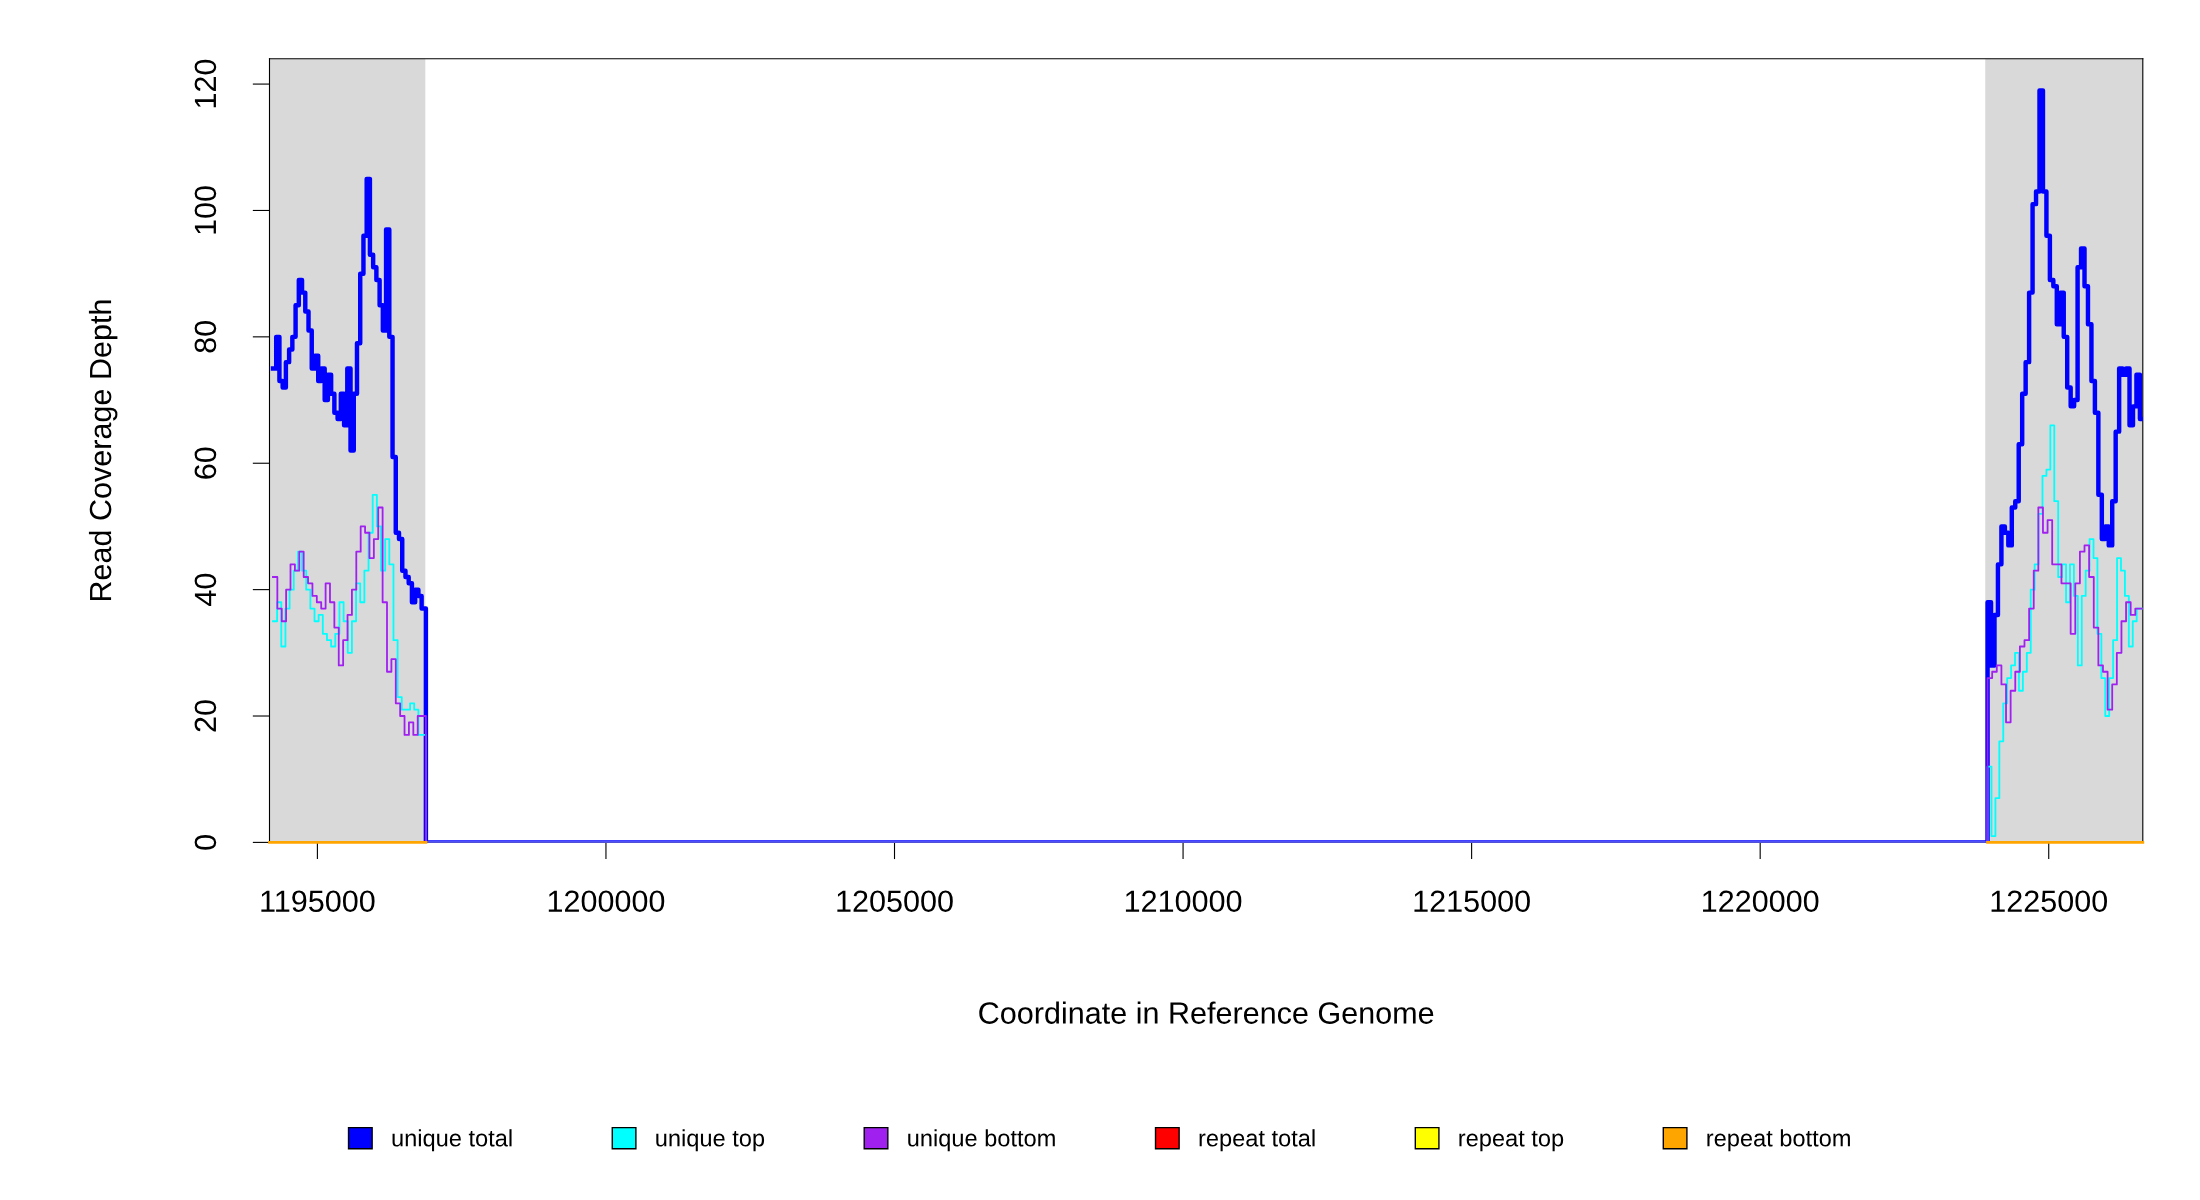 This screenshot has width=2200, height=1200. What do you see at coordinates (205, 210) in the screenshot?
I see `y-tick-label: 100` at bounding box center [205, 210].